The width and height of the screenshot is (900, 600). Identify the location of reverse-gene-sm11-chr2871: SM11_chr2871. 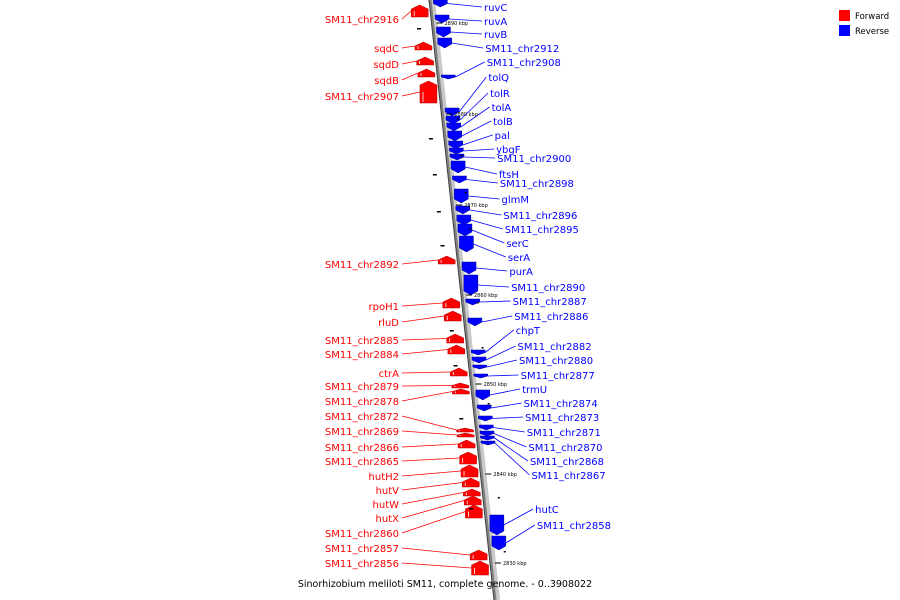
(540, 431).